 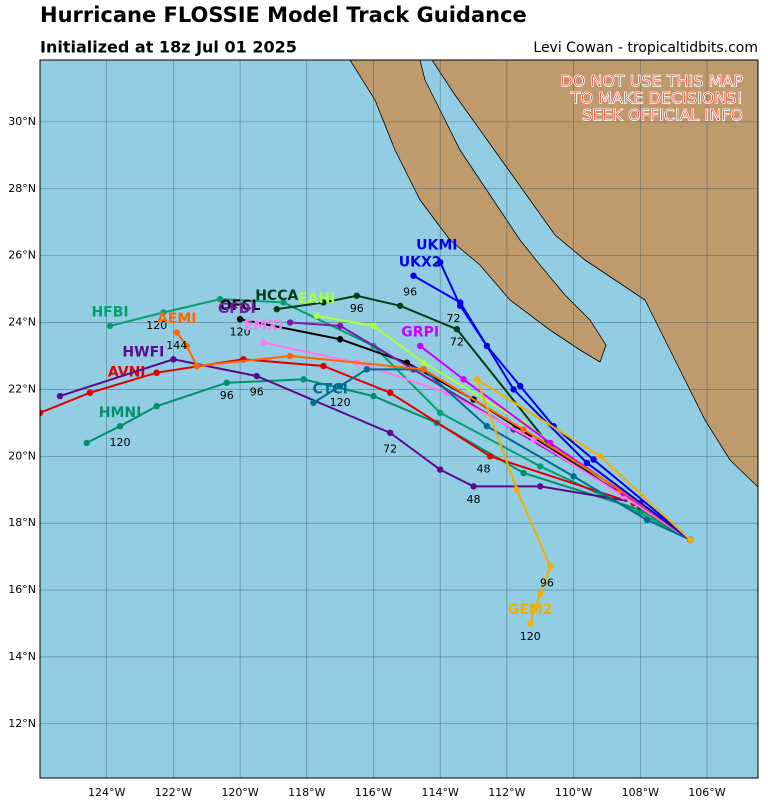 What do you see at coordinates (439, 792) in the screenshot?
I see `x-tick-label: 114°W` at bounding box center [439, 792].